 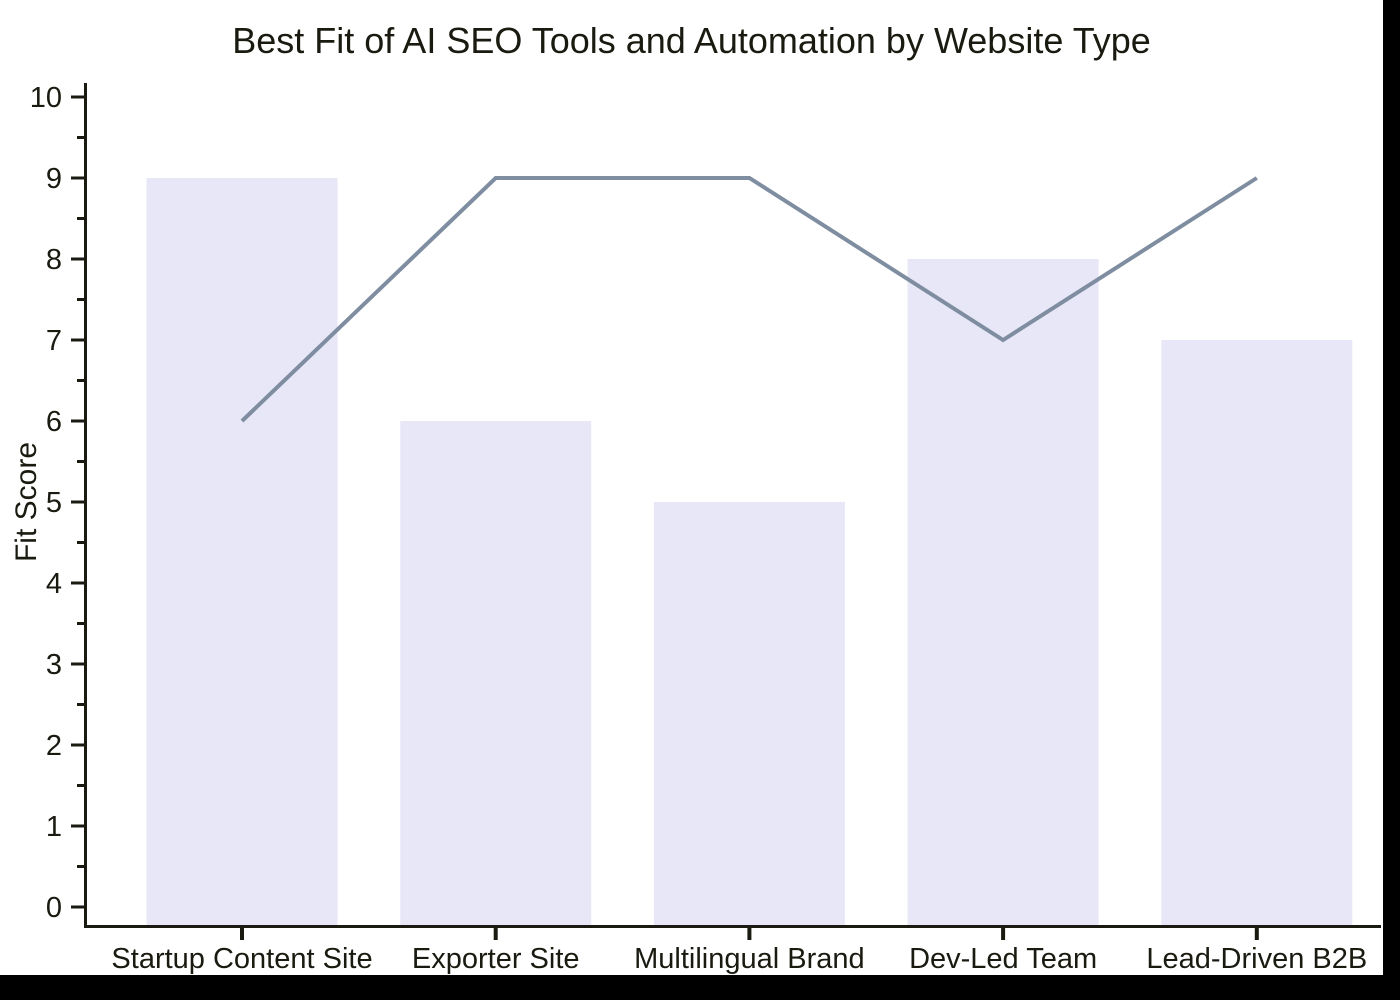 What do you see at coordinates (46, 98) in the screenshot?
I see `y-tick-label: 10` at bounding box center [46, 98].